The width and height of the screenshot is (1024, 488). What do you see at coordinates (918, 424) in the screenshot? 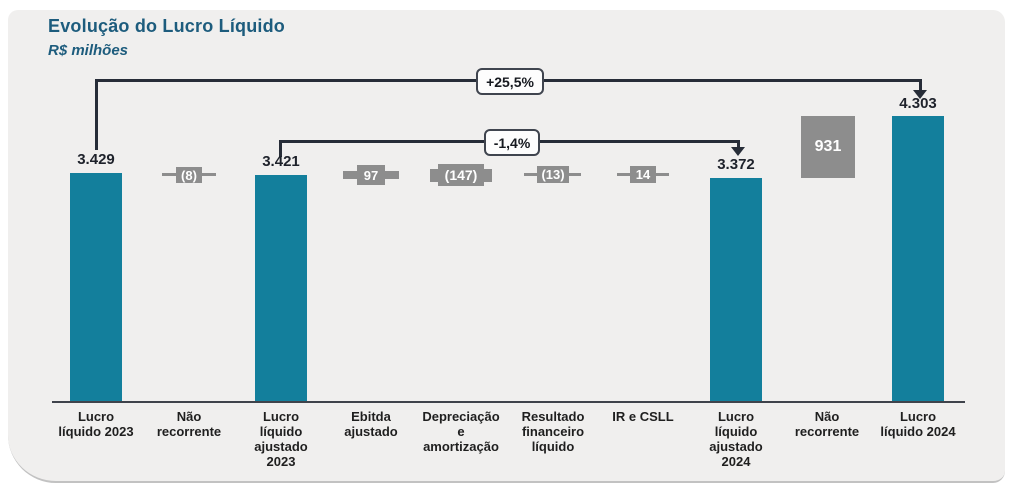
I see `category-label-lucro-liquido-2024: Lucro líquido 2024` at bounding box center [918, 424].